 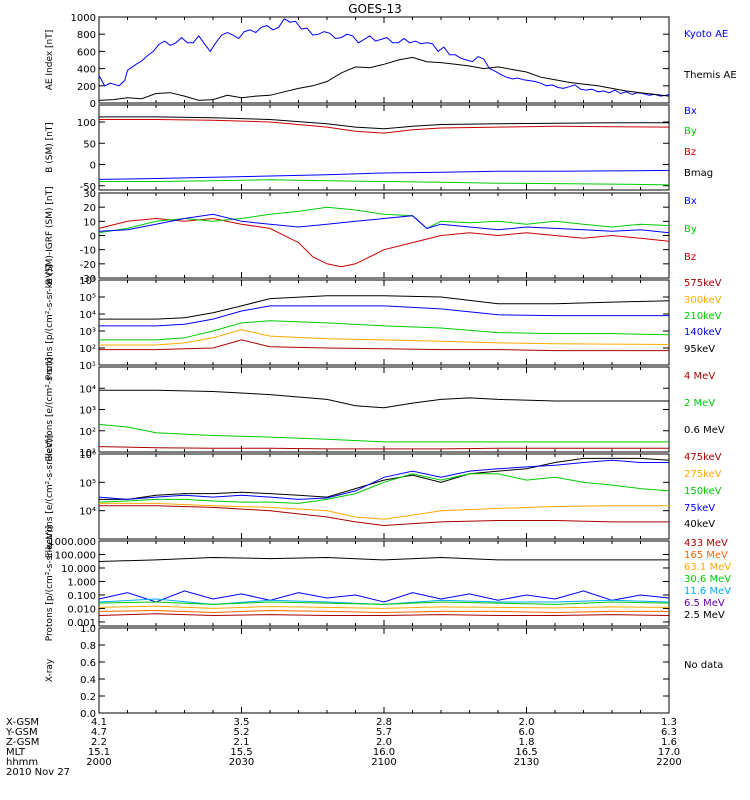 What do you see at coordinates (83, 18) in the screenshot?
I see `y-tick-label: 1000` at bounding box center [83, 18].